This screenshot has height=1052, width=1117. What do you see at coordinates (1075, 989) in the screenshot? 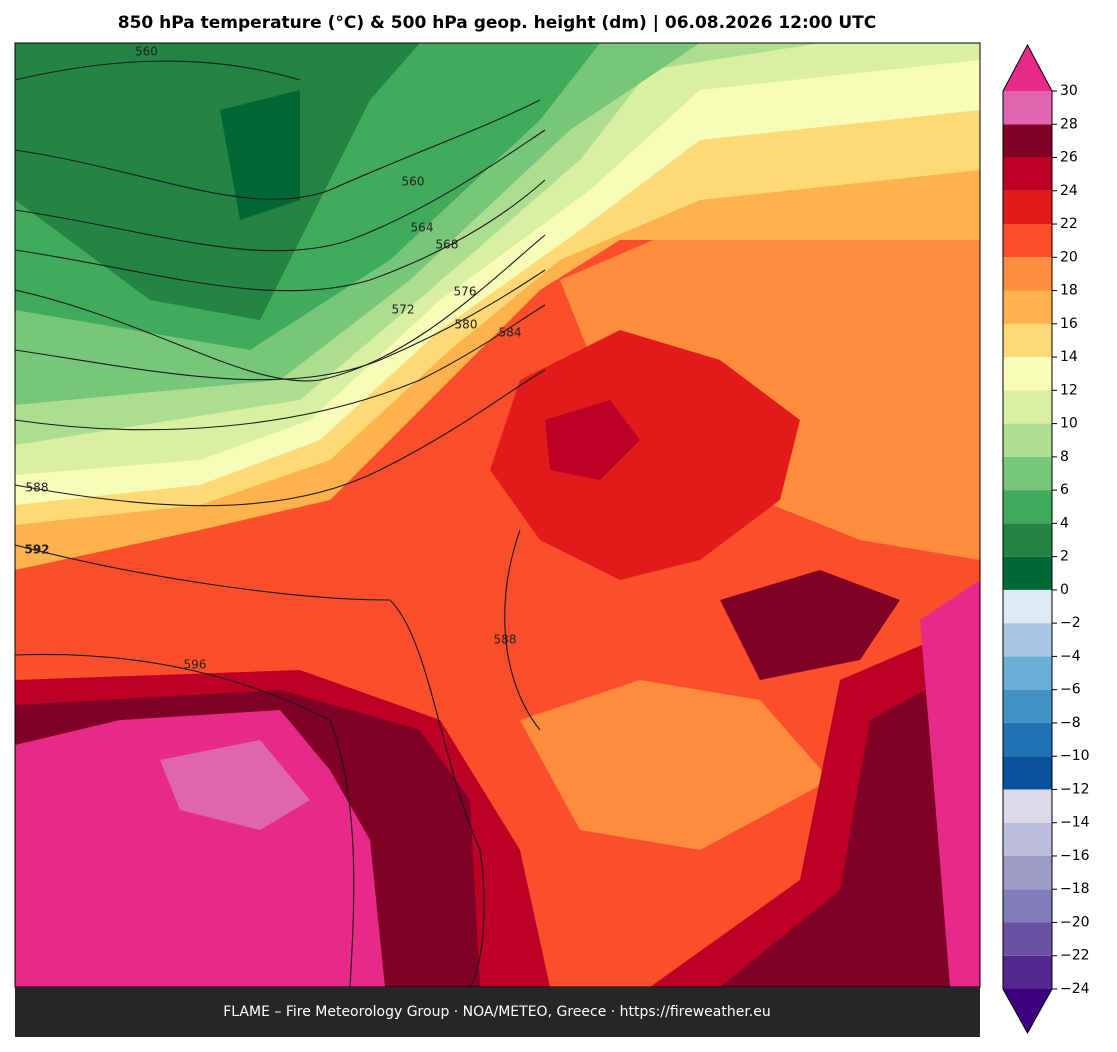
I see `colorbar-tick-label: −24` at bounding box center [1075, 989].